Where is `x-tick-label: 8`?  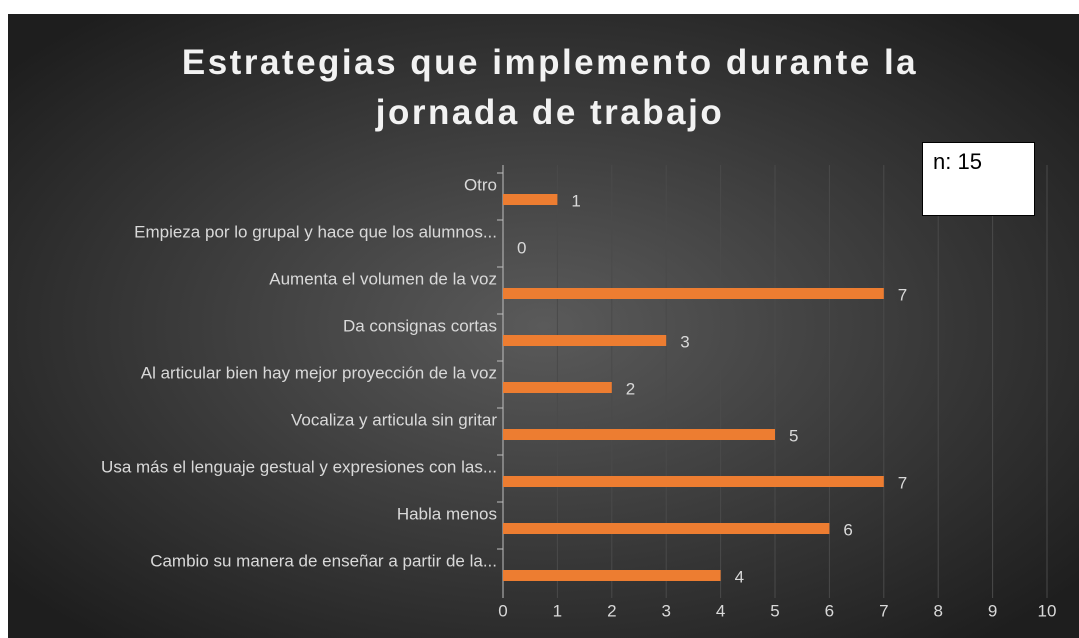 x-tick-label: 8 is located at coordinates (937, 610).